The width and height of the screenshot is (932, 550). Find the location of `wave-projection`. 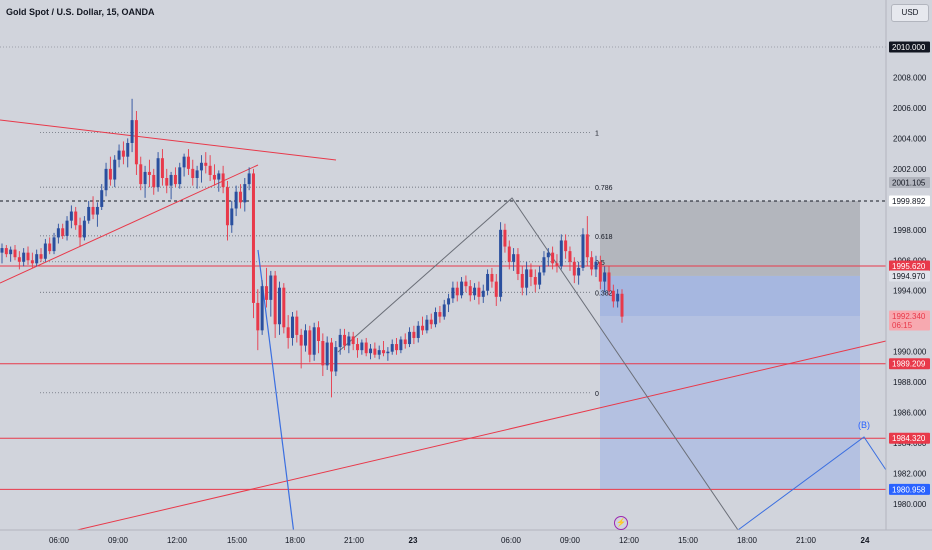

wave-projection is located at coordinates (812, 483).